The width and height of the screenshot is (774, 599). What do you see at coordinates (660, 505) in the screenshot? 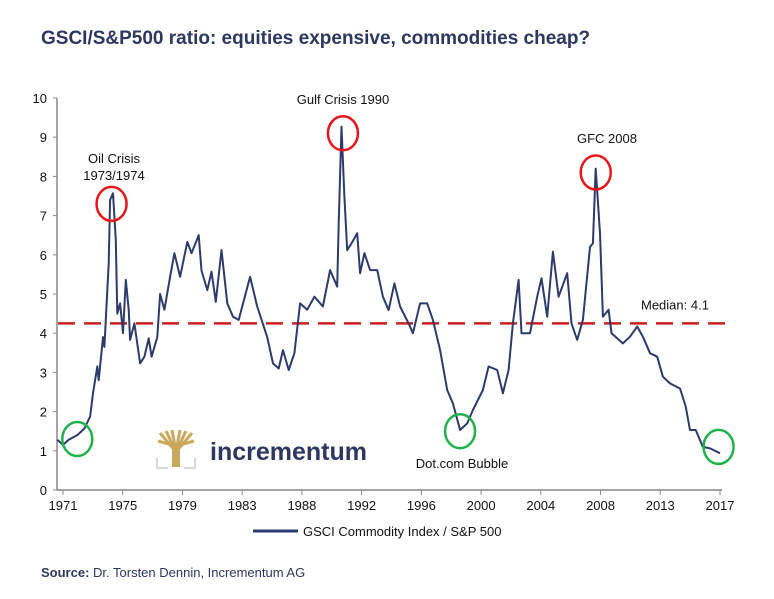
I see `x-tick-label: 2013` at bounding box center [660, 505].